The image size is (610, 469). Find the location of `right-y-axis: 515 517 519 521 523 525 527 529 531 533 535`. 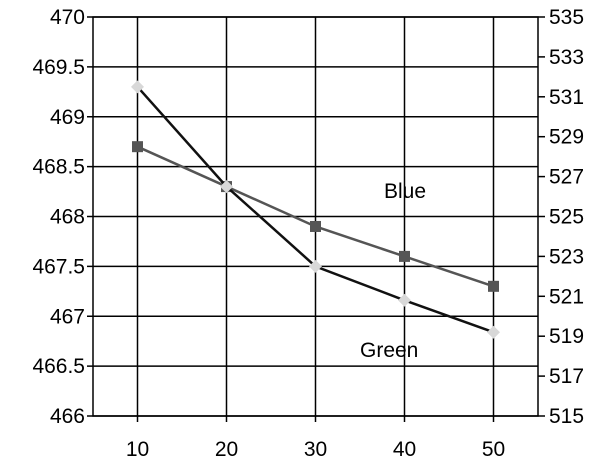

right-y-axis: 515 517 519 521 523 525 527 529 531 533 535 is located at coordinates (561, 217).